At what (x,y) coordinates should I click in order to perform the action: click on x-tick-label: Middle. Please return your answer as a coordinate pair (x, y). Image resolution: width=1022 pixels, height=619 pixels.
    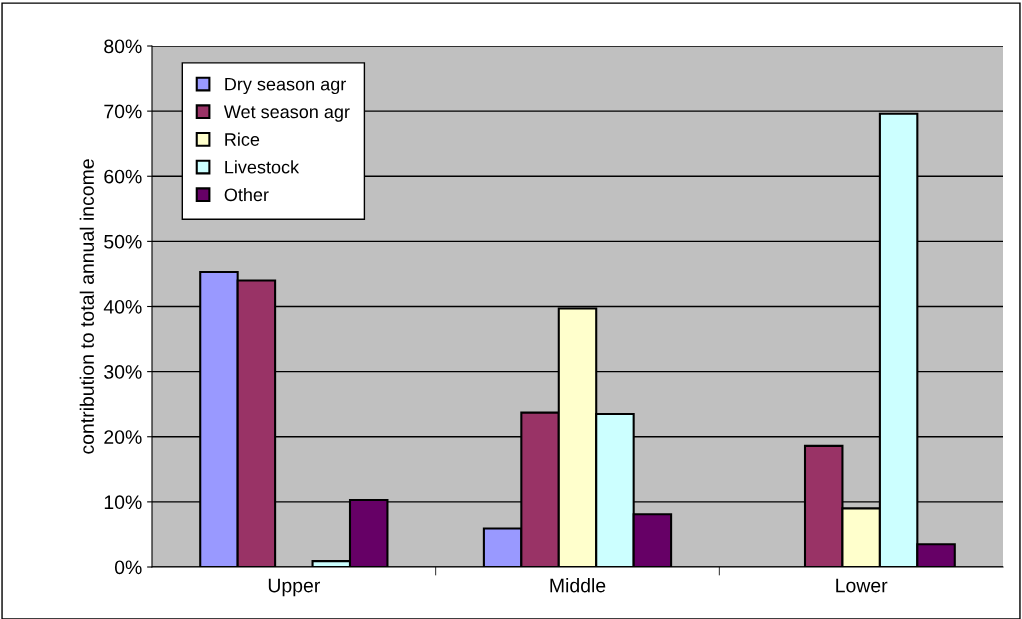
    Looking at the image, I should click on (578, 585).